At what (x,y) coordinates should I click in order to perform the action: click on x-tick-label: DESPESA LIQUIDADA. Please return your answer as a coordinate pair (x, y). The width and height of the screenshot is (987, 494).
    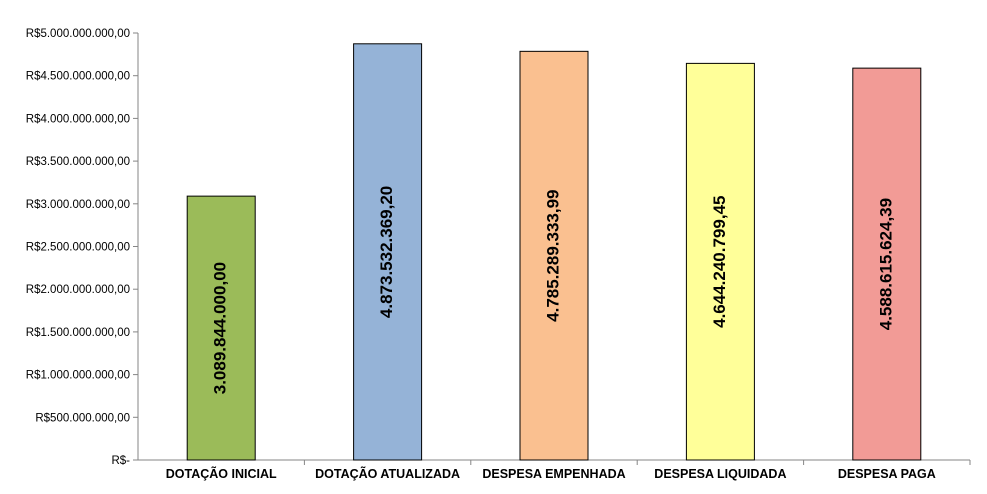
    Looking at the image, I should click on (720, 474).